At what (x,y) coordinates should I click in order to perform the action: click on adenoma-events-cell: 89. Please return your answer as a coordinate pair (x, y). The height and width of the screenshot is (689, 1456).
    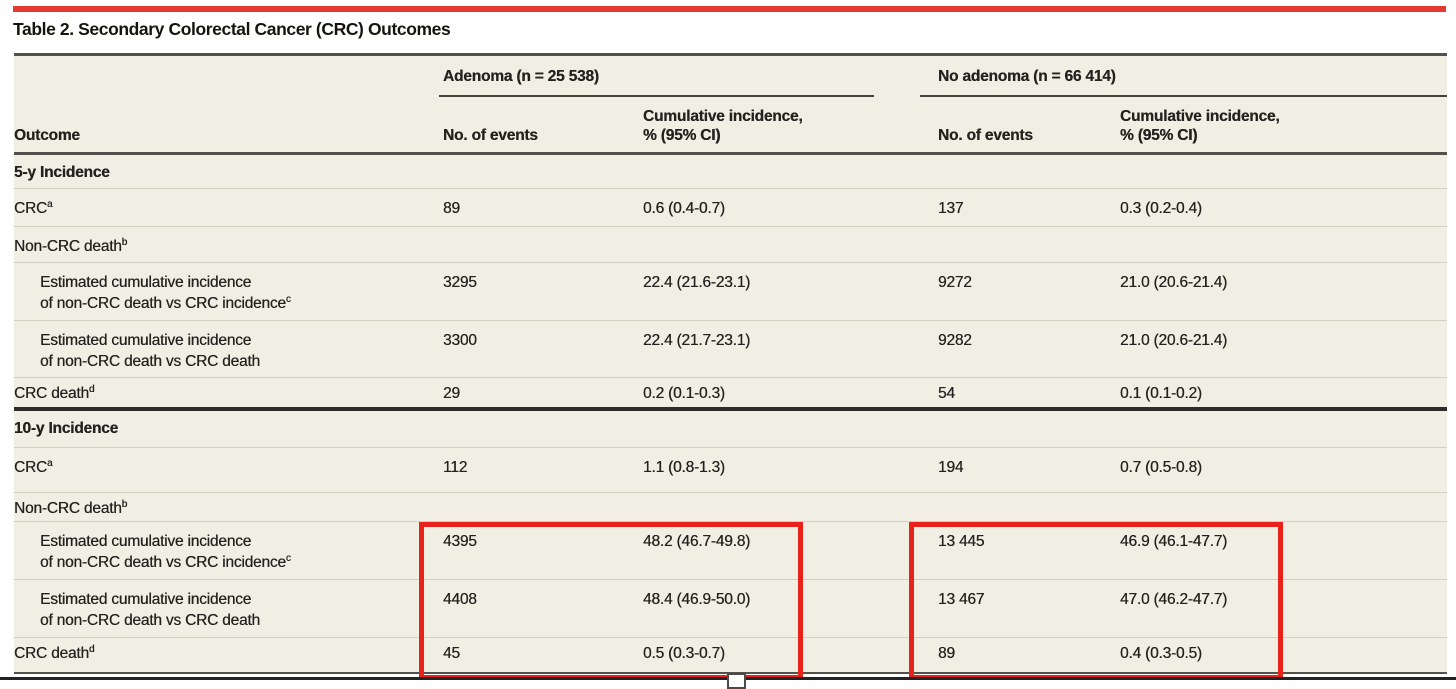
    Looking at the image, I should click on (451, 208).